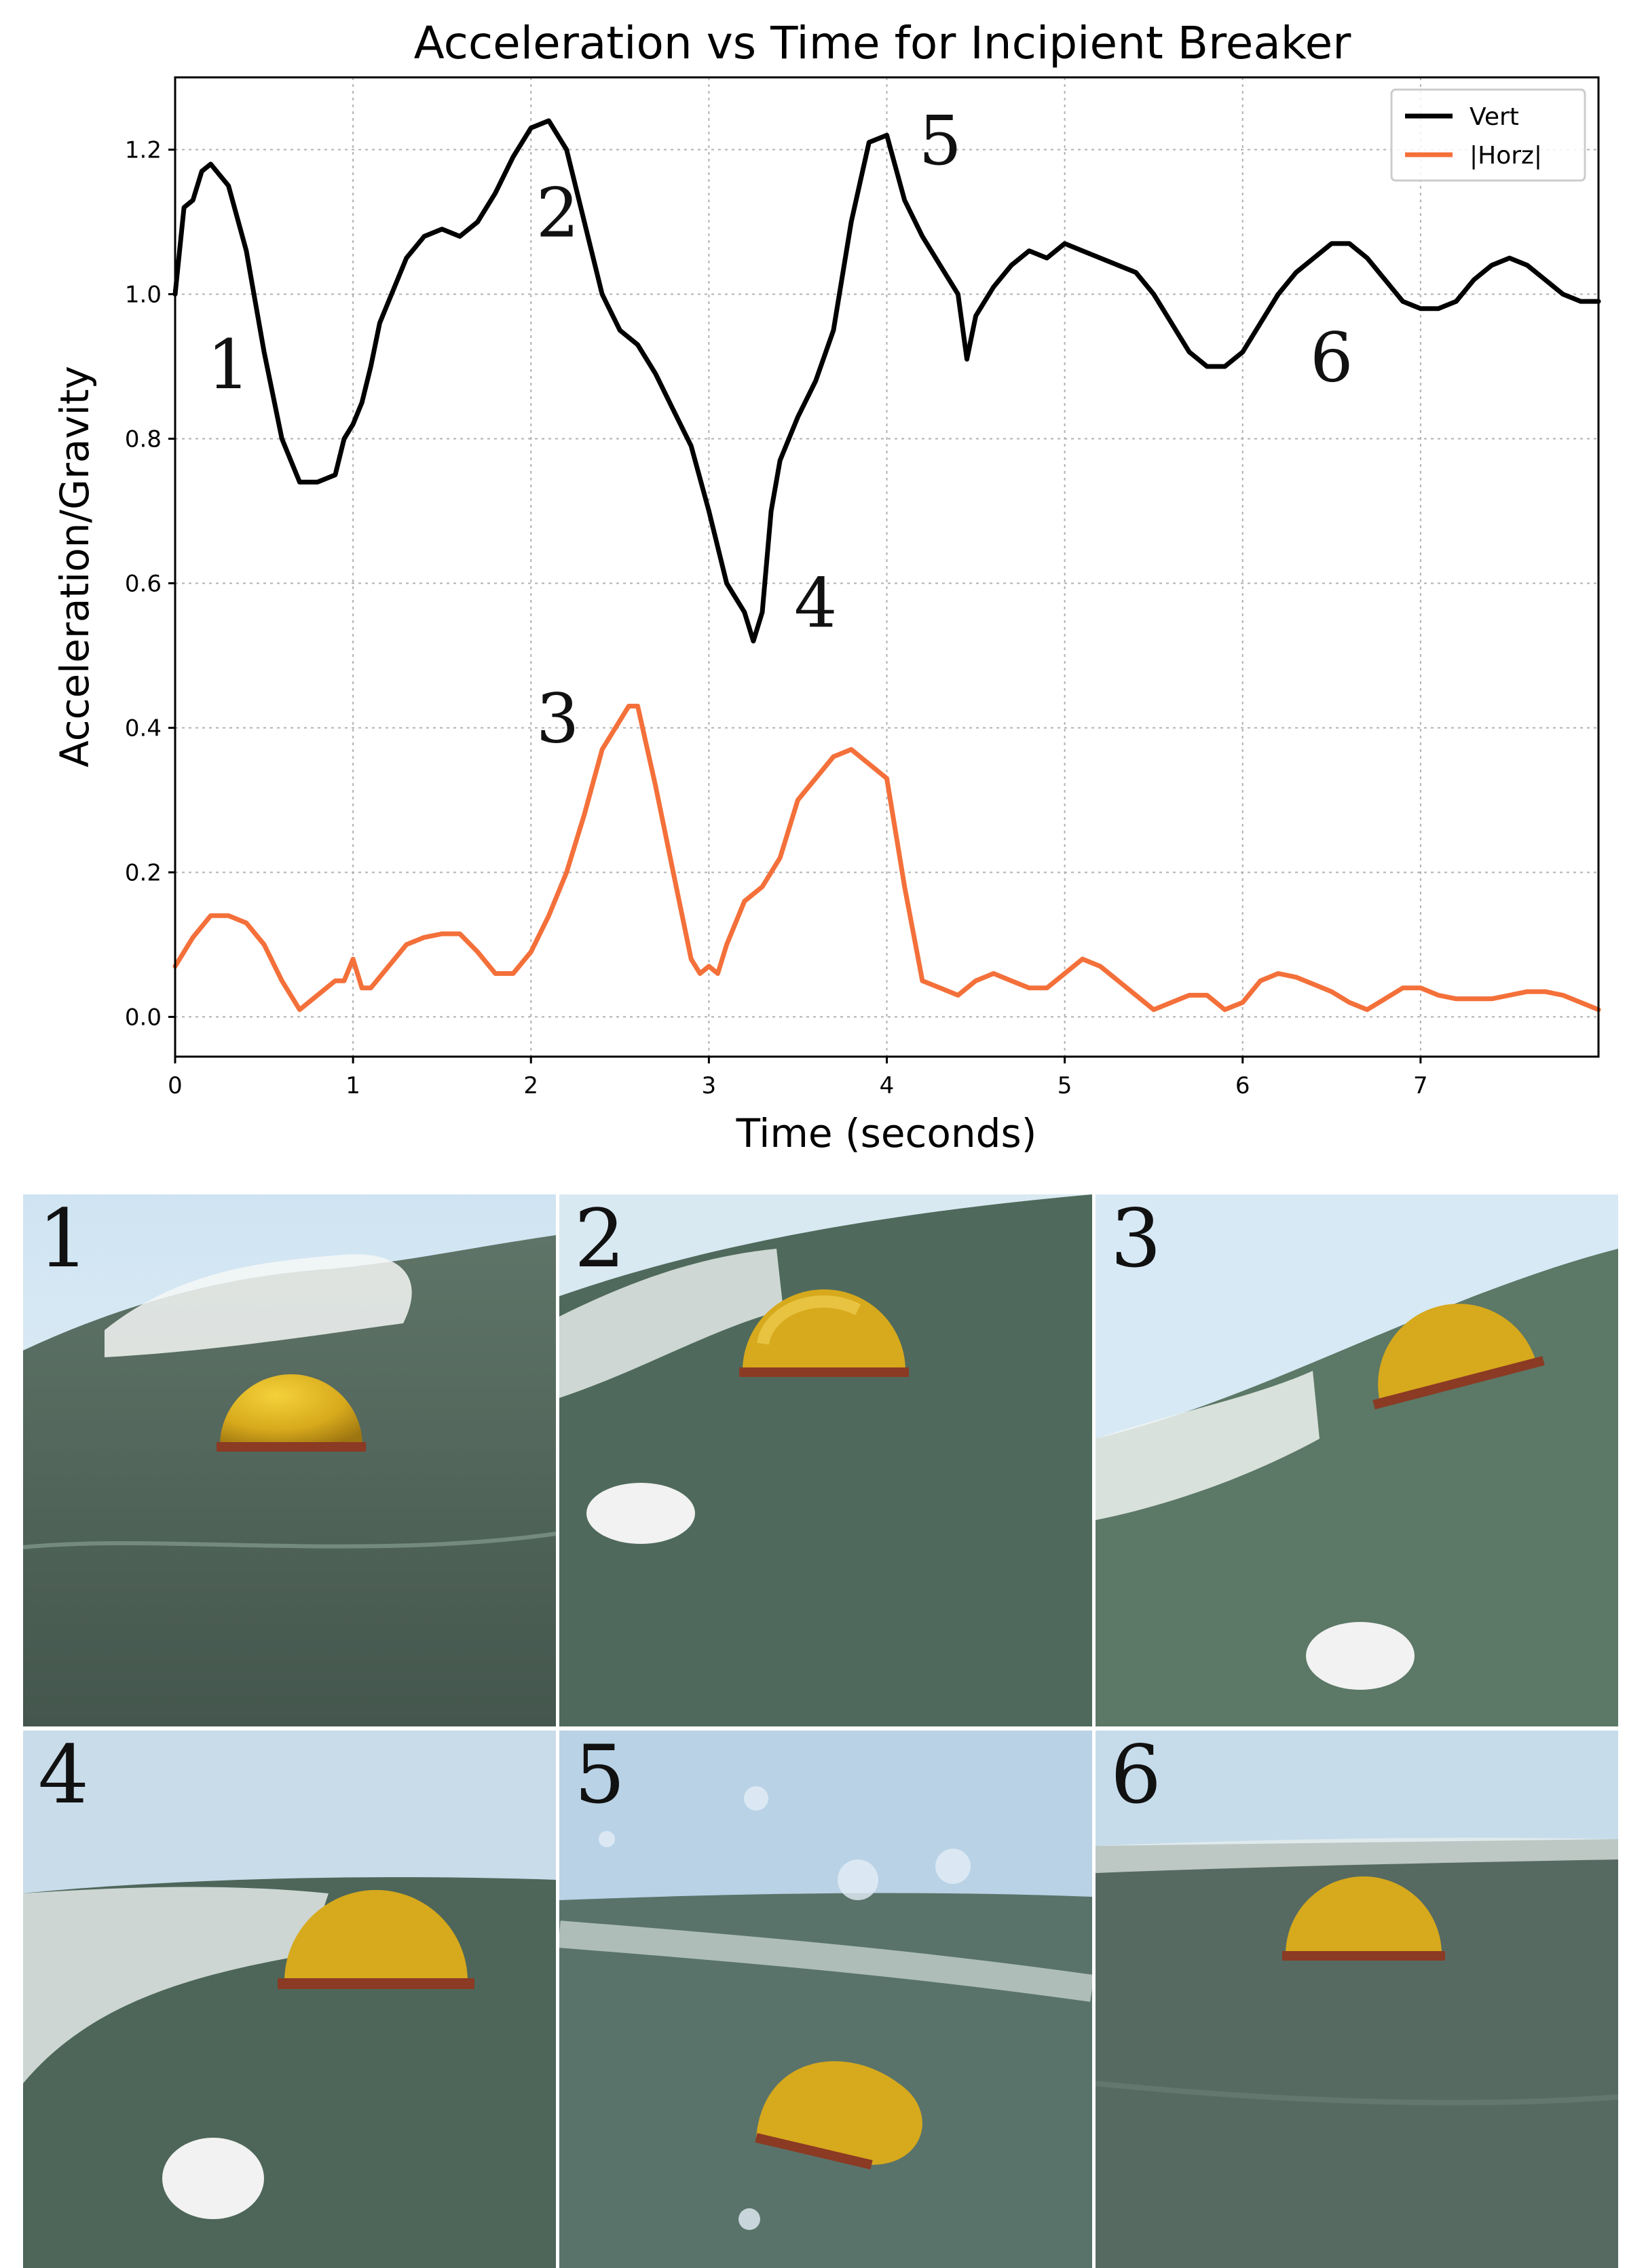 The height and width of the screenshot is (2268, 1646). What do you see at coordinates (143, 583) in the screenshot?
I see `y-tick-label: 0.6` at bounding box center [143, 583].